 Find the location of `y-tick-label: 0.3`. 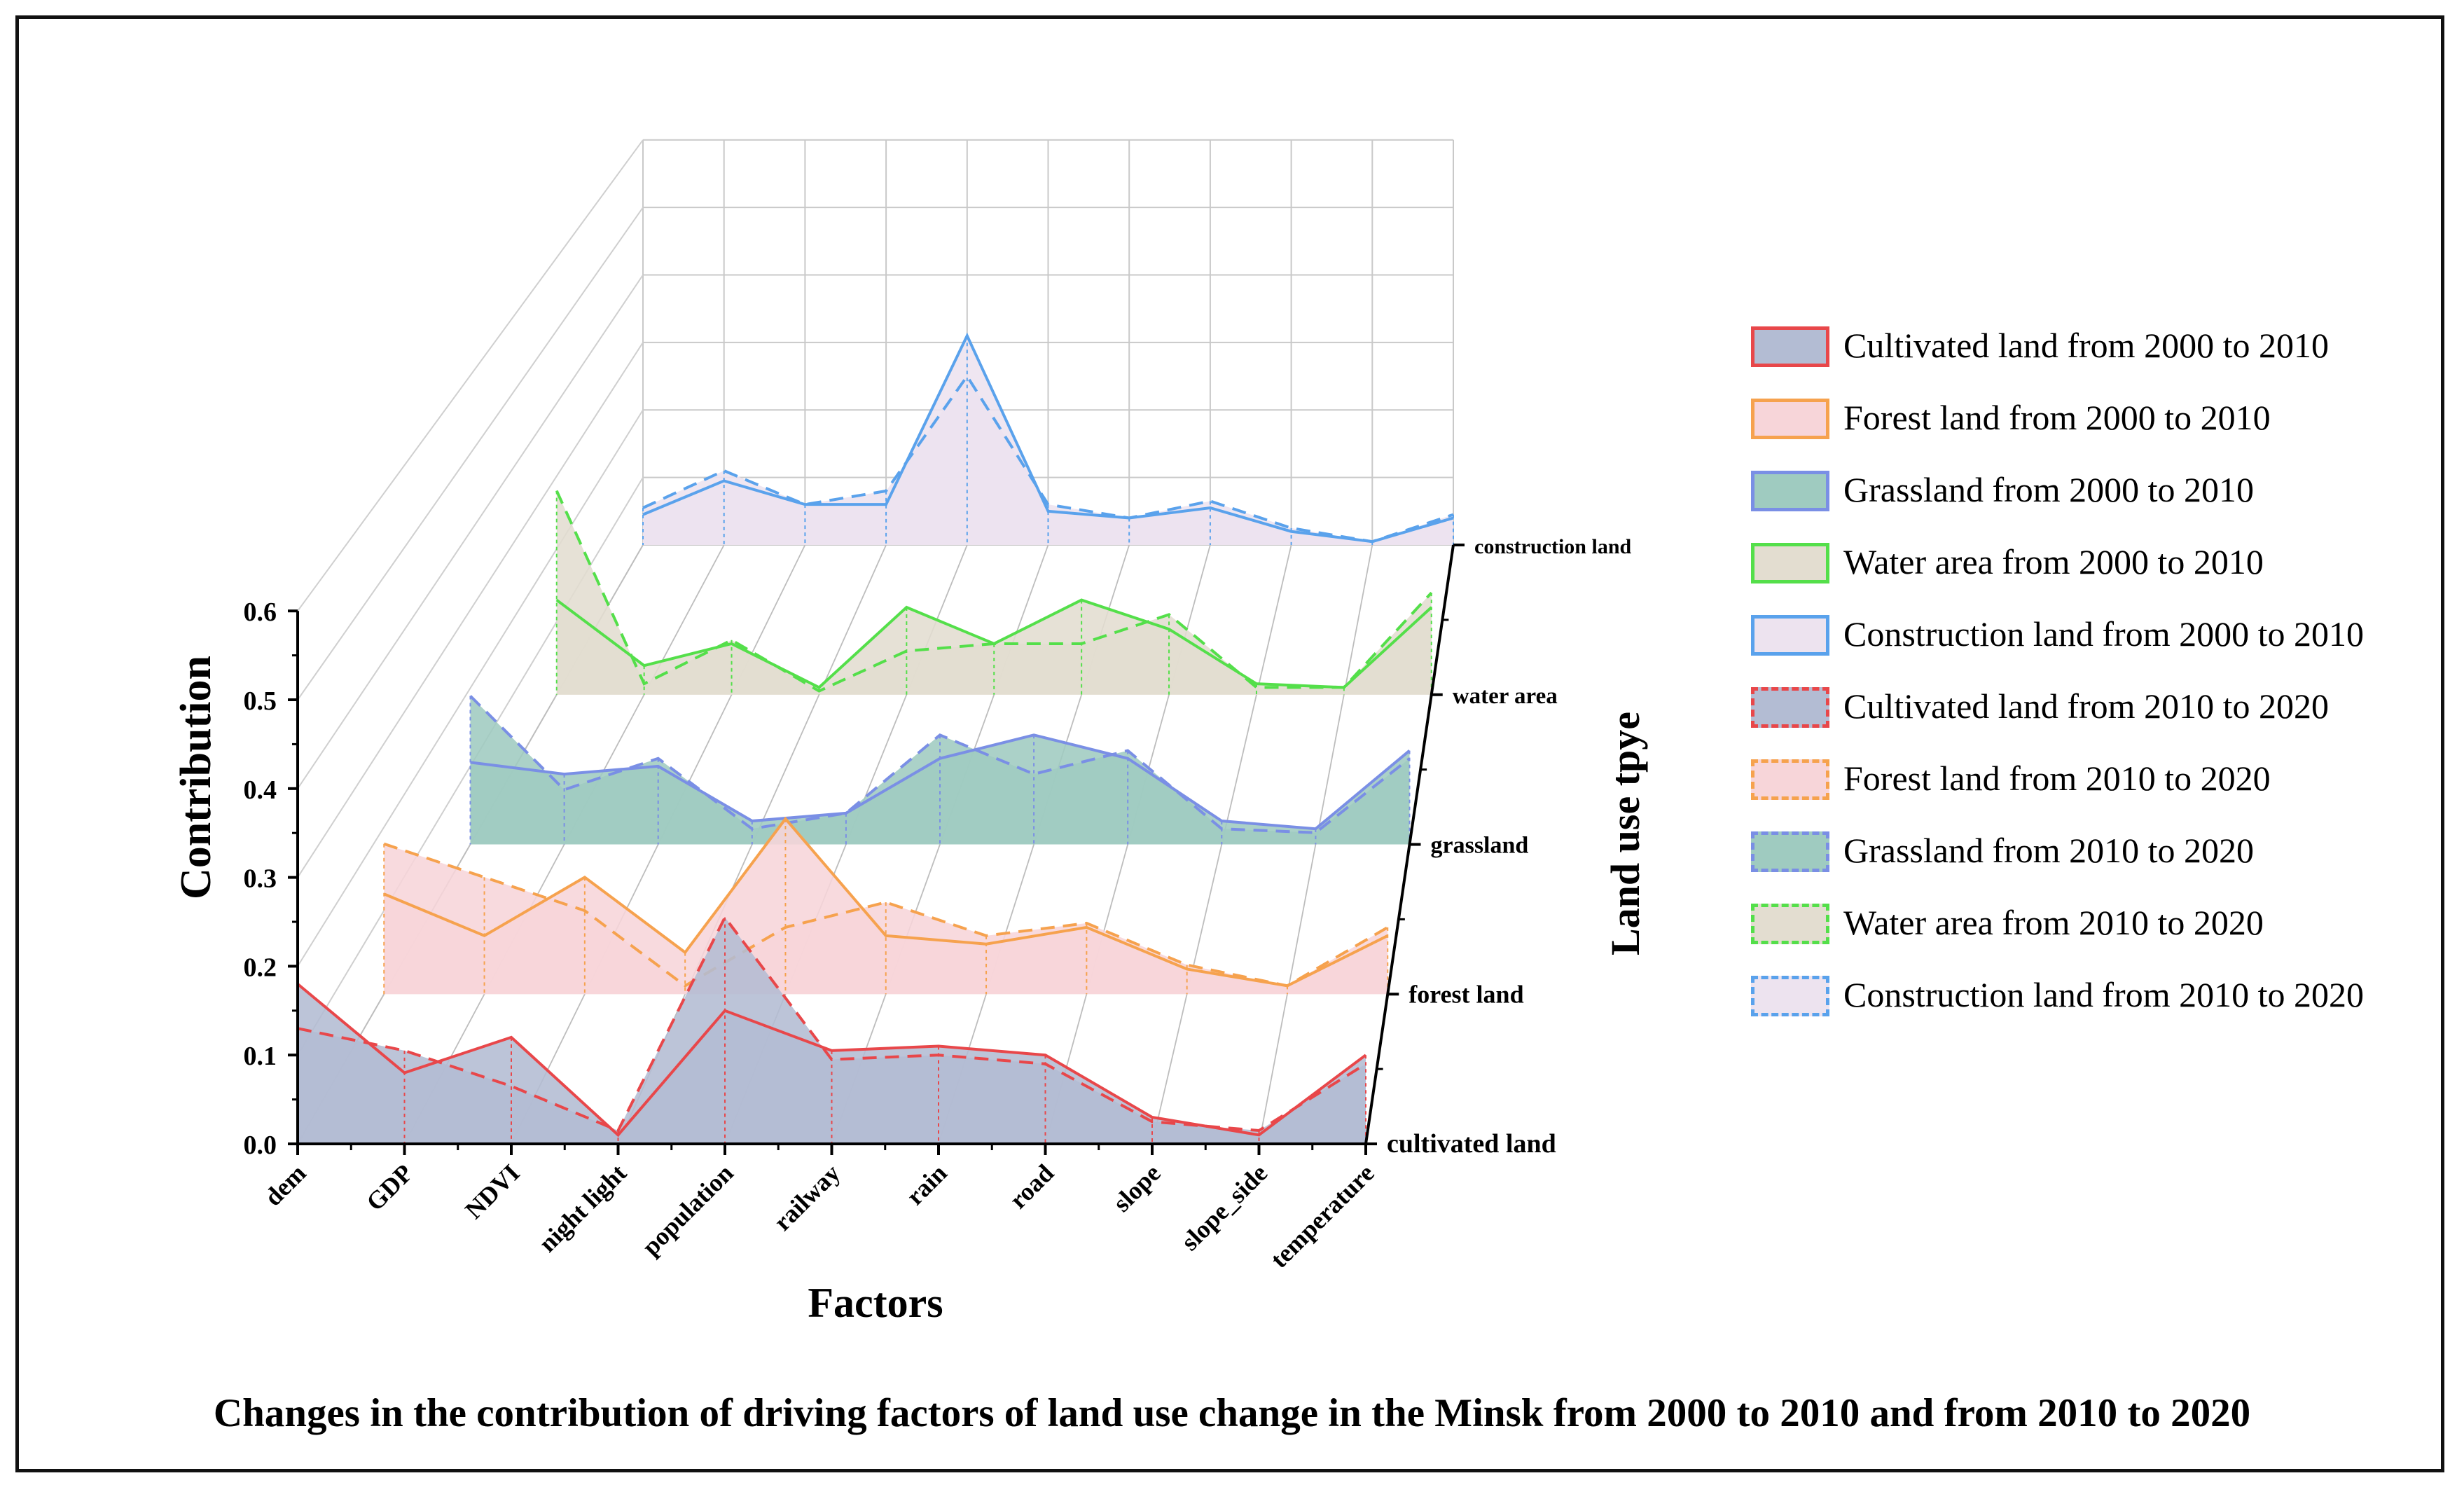

y-tick-label: 0.3 is located at coordinates (260, 879).